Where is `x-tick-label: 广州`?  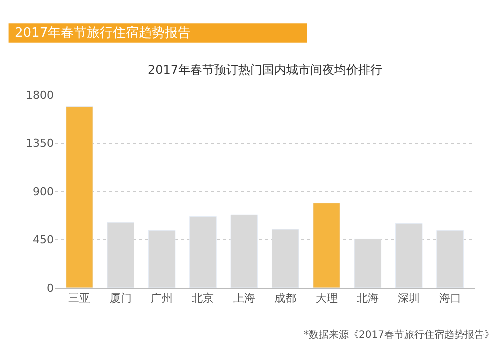
x-tick-label: 广州 is located at coordinates (162, 299).